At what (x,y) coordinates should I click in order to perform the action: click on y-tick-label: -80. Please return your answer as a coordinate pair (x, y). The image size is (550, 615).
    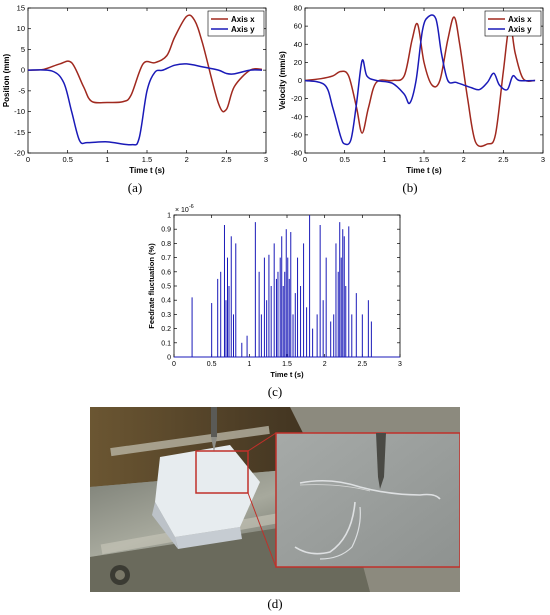
    Looking at the image, I should click on (296, 153).